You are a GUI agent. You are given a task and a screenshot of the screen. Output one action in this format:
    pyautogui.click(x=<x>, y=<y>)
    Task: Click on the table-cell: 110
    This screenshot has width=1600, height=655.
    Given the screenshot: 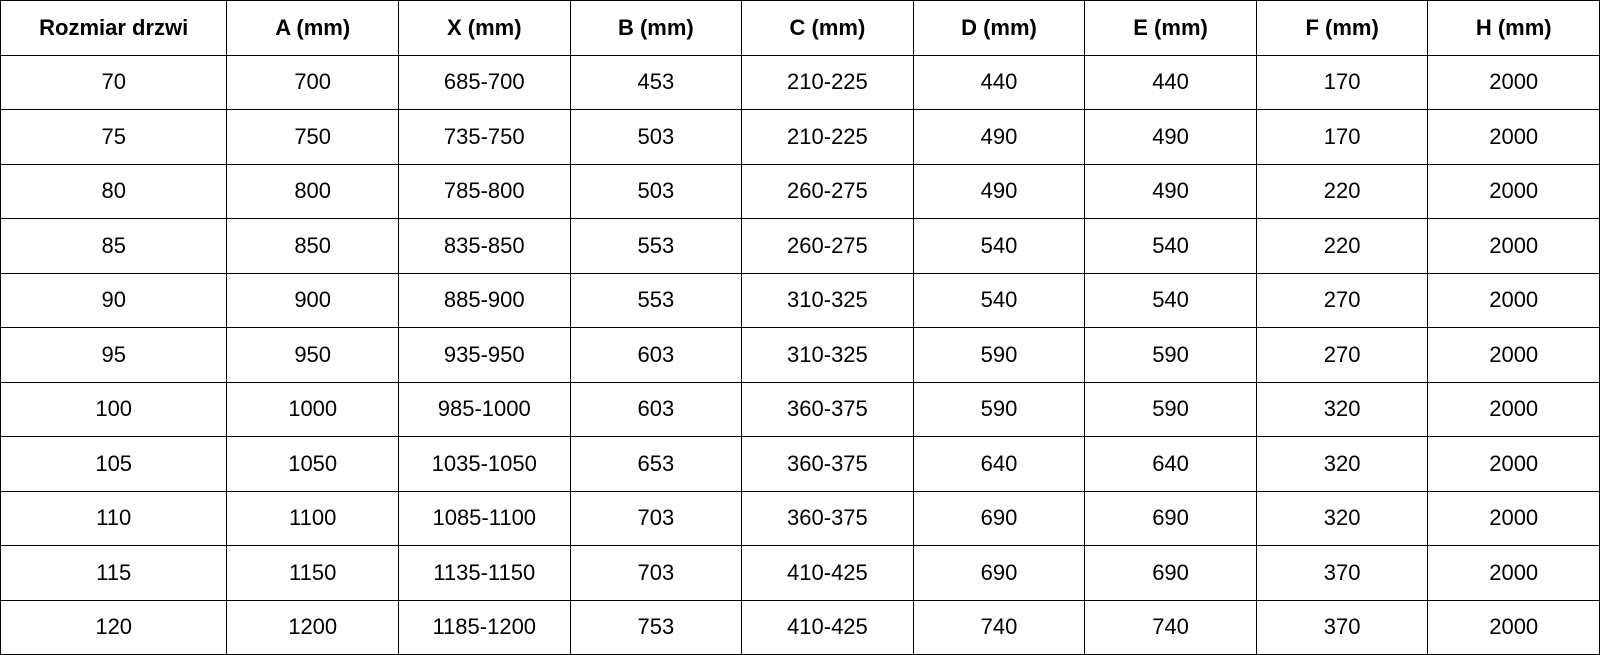 What is the action you would take?
    pyautogui.click(x=114, y=518)
    